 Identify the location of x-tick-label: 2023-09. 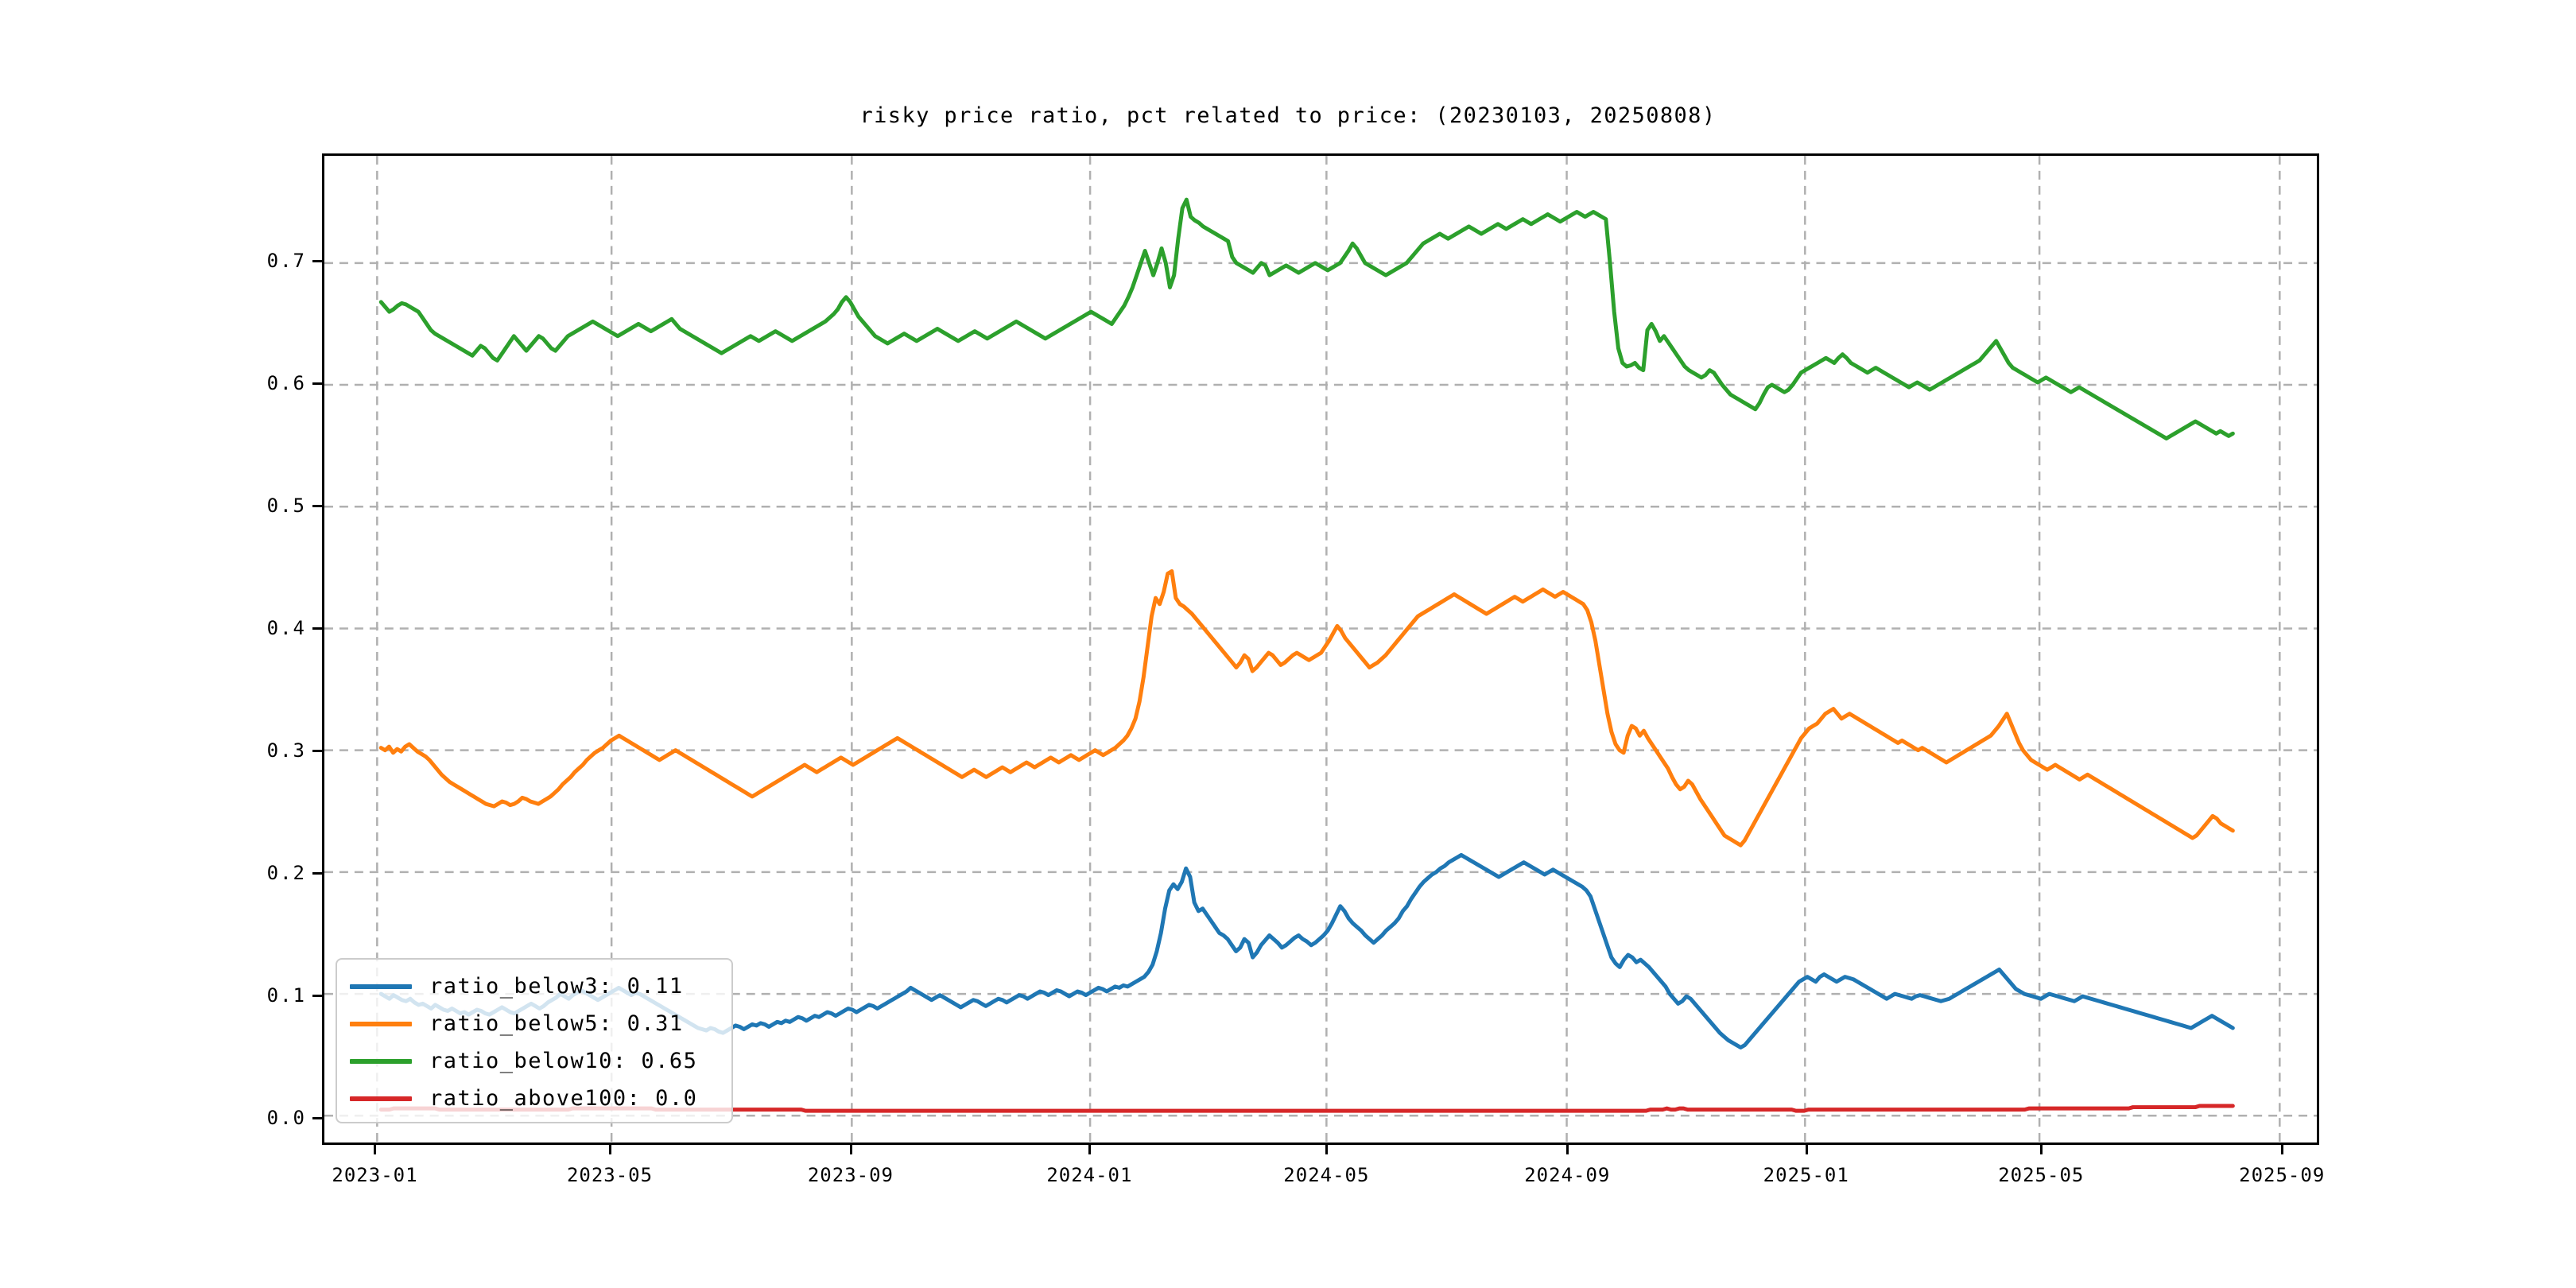
(850, 1175).